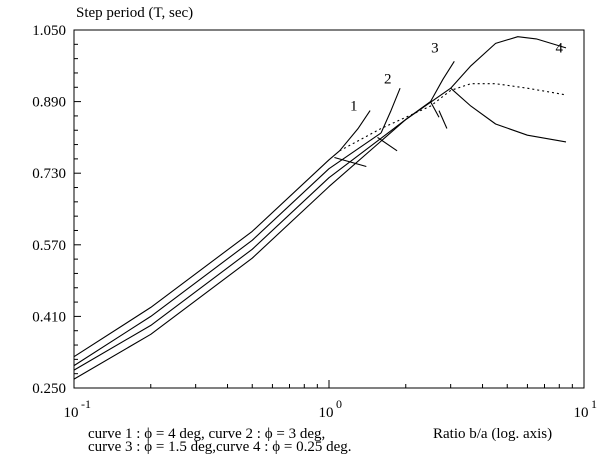 The height and width of the screenshot is (466, 610). Describe the element at coordinates (387, 144) in the screenshot. I see `series-line-tick-b` at that location.